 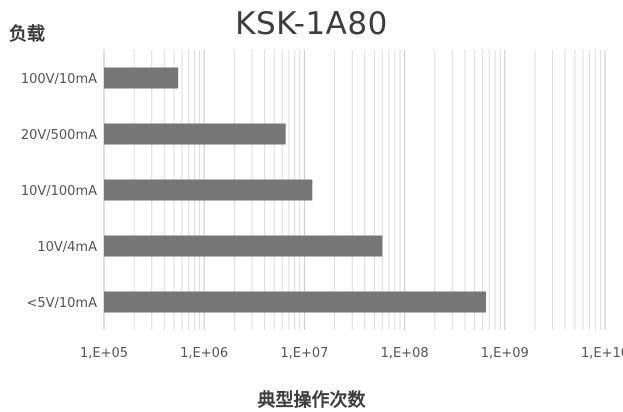 What do you see at coordinates (67, 247) in the screenshot?
I see `category-label: 10V/4mA` at bounding box center [67, 247].